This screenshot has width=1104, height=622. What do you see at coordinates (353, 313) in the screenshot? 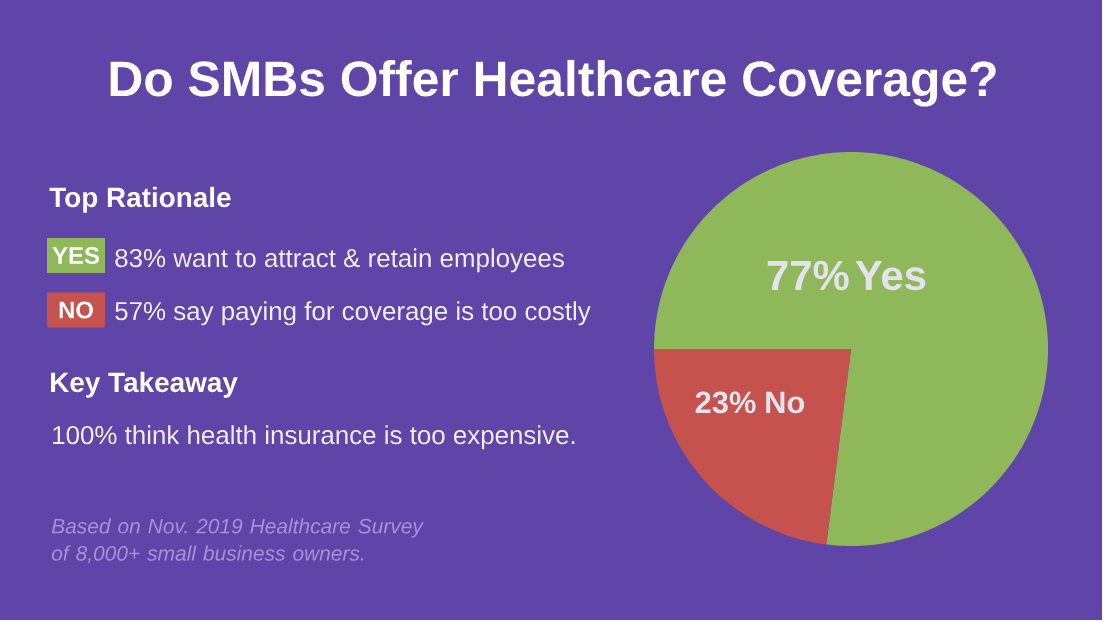
I see `text: 57% say paying for coverage is too costly` at bounding box center [353, 313].